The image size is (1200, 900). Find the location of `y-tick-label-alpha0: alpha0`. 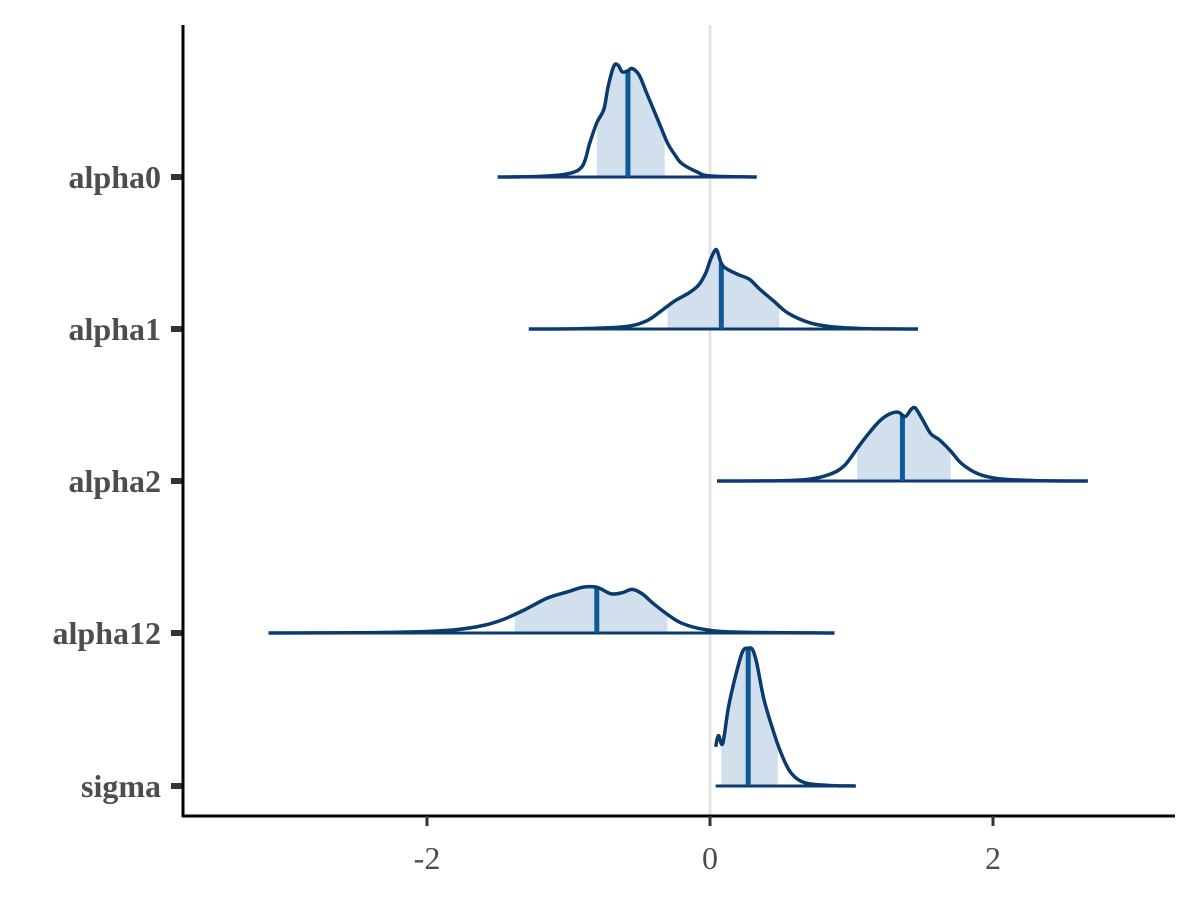

y-tick-label-alpha0: alpha0 is located at coordinates (115, 177).